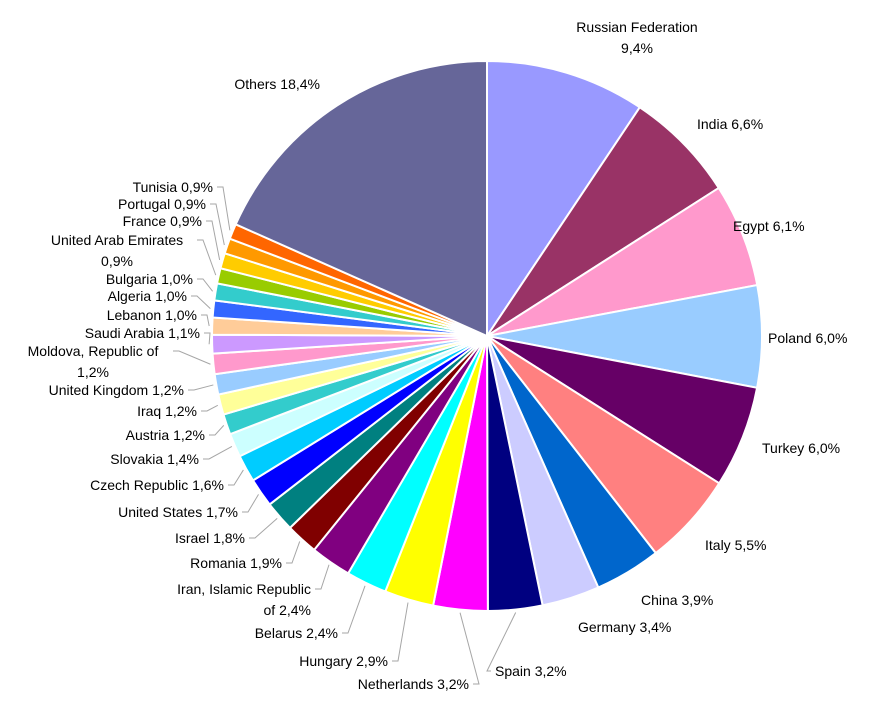 The height and width of the screenshot is (714, 886). Describe the element at coordinates (564, 199) in the screenshot. I see `pie-slice-russian-federation` at that location.